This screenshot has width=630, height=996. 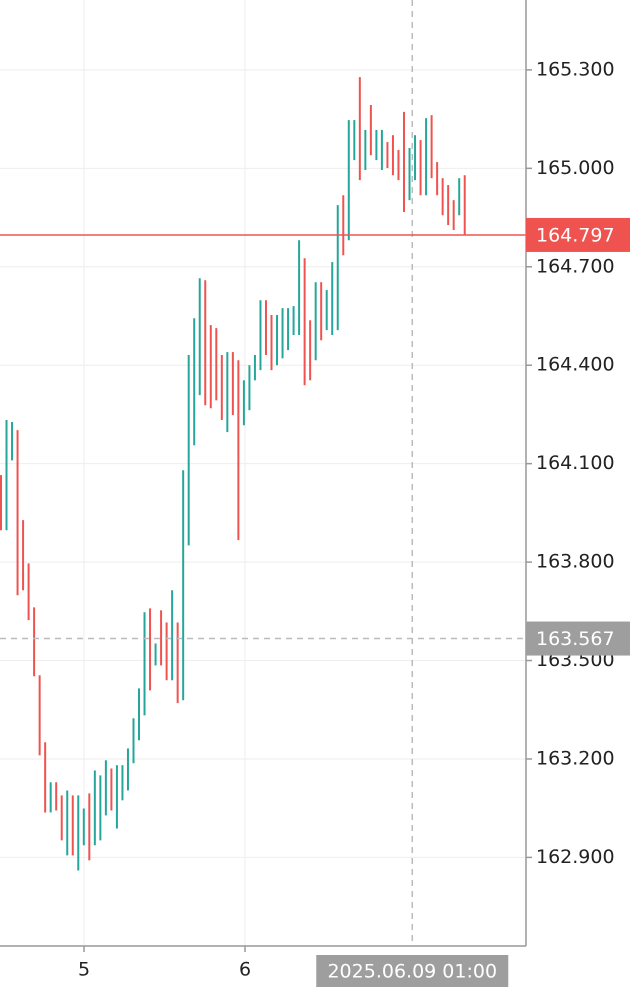 What do you see at coordinates (575, 562) in the screenshot?
I see `y-tick-label: 163.800` at bounding box center [575, 562].